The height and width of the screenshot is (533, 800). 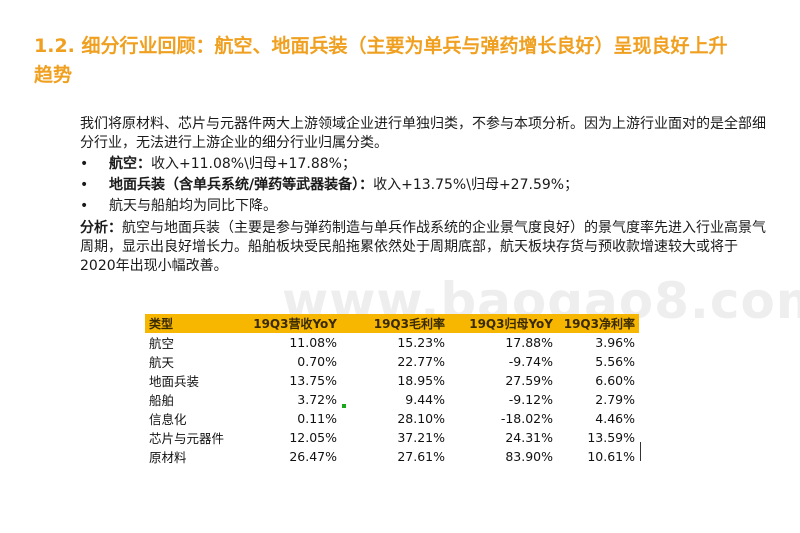 What do you see at coordinates (253, 164) in the screenshot?
I see `bullet-text: 收入+11.08%\归母+17.88%；` at bounding box center [253, 164].